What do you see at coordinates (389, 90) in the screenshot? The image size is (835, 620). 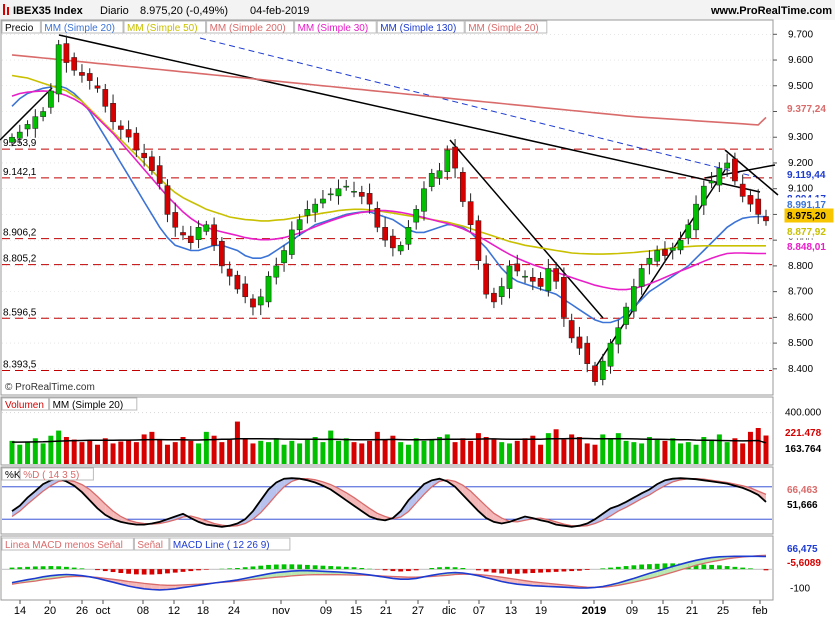 I see `moving-average-line` at bounding box center [389, 90].